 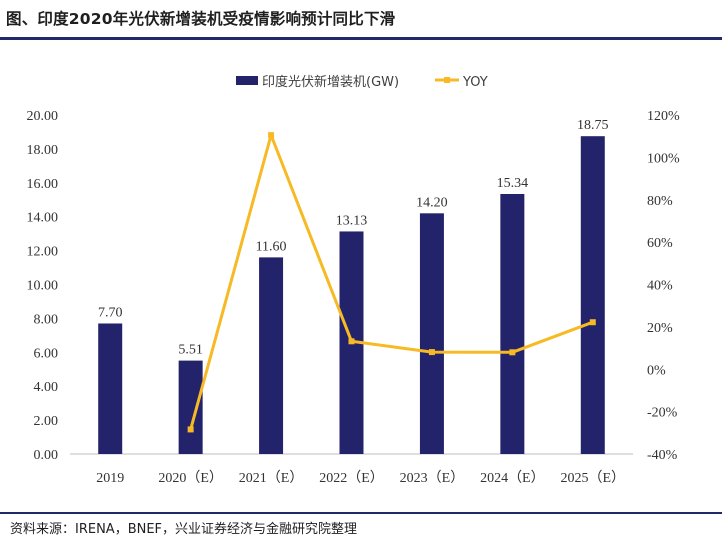 What do you see at coordinates (361, 38) in the screenshot?
I see `title-divider` at bounding box center [361, 38].